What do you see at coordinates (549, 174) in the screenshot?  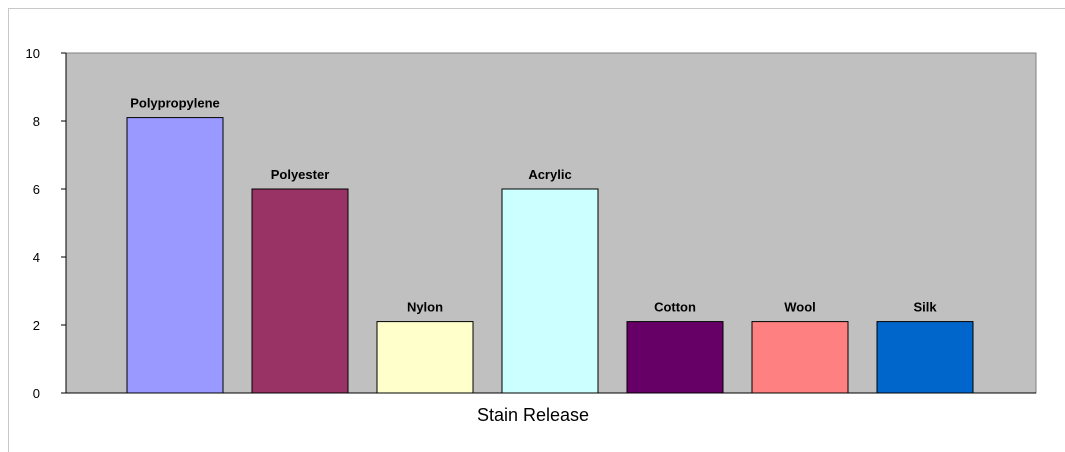 I see `data-label-acrylic: Acrylic` at bounding box center [549, 174].